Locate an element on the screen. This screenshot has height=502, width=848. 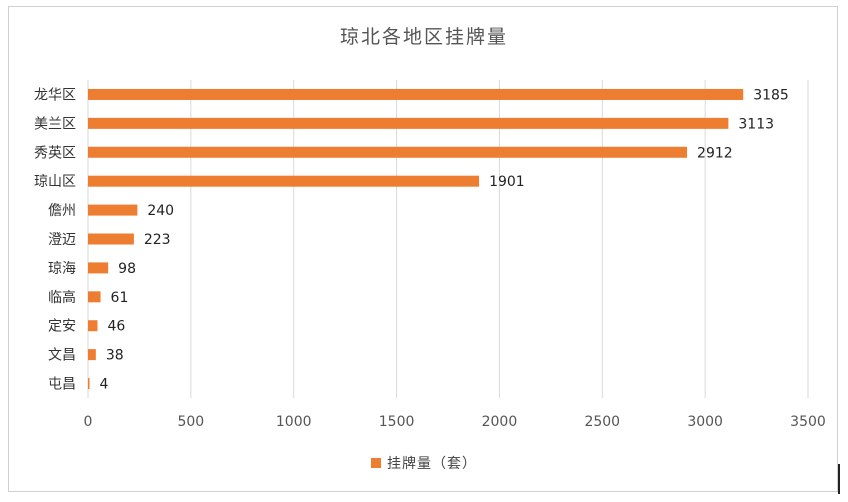
y-tick-label: 美兰区 is located at coordinates (55, 124).